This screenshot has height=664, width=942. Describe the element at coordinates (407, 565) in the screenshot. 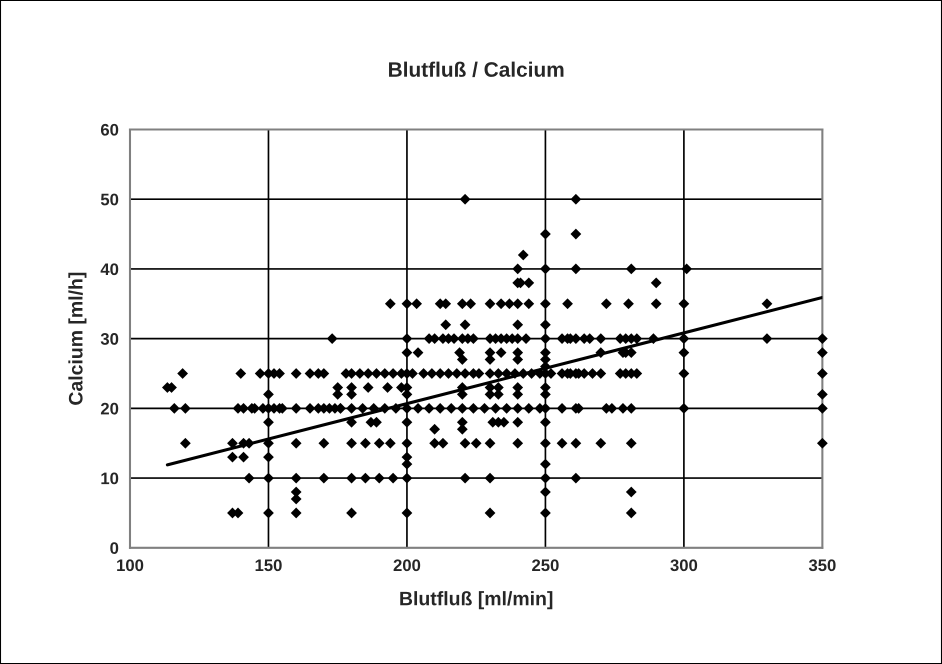

I see `x-tick-label: 200` at that location.